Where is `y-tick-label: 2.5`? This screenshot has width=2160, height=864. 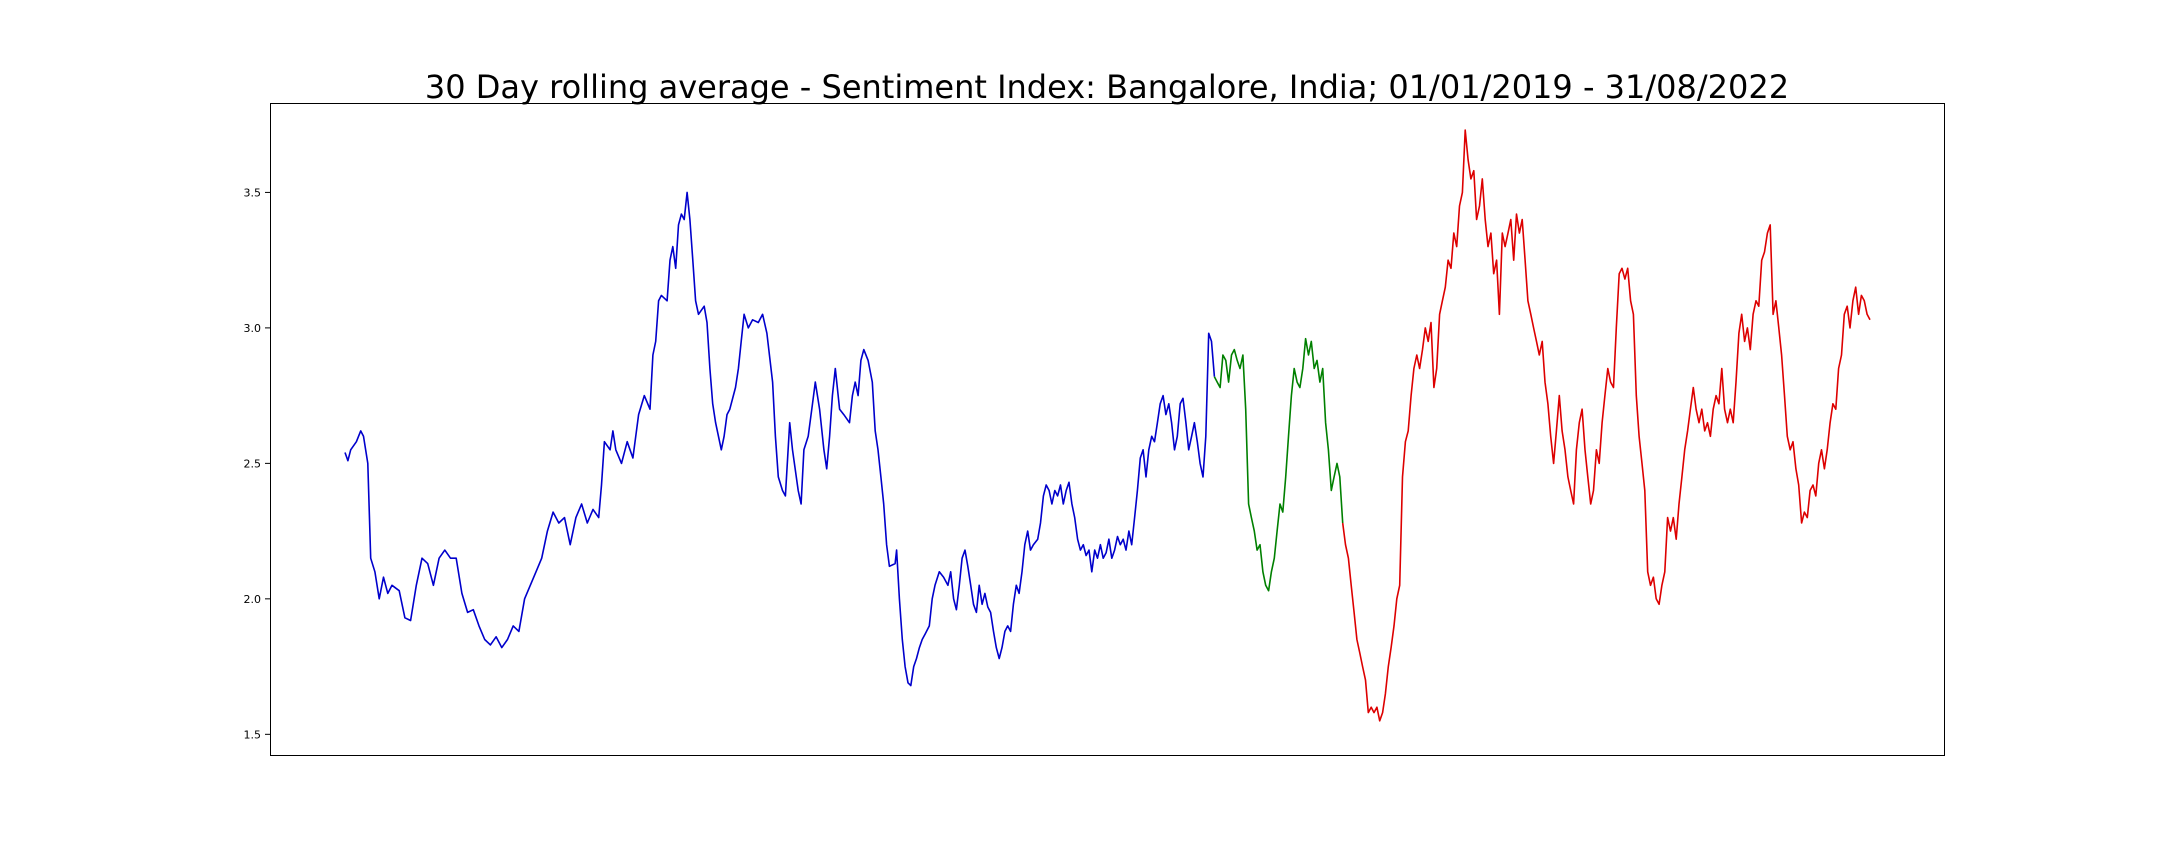 y-tick-label: 2.5 is located at coordinates (253, 463).